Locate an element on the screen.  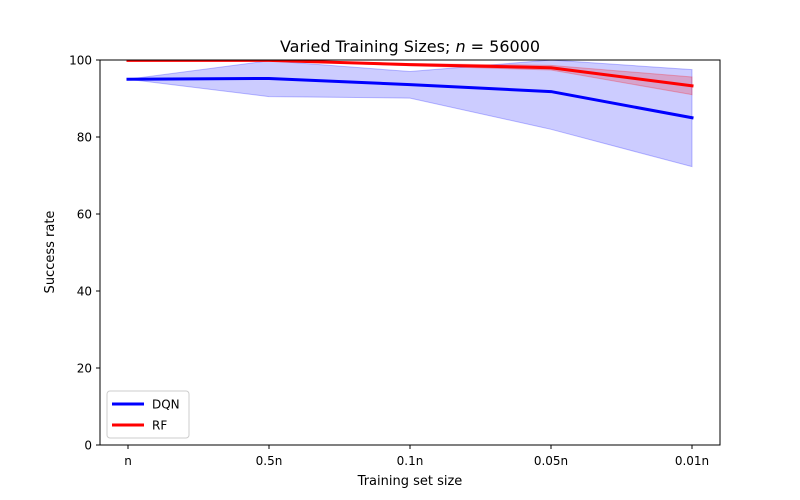
title-prefix: Varied Training Sizes; is located at coordinates (368, 46).